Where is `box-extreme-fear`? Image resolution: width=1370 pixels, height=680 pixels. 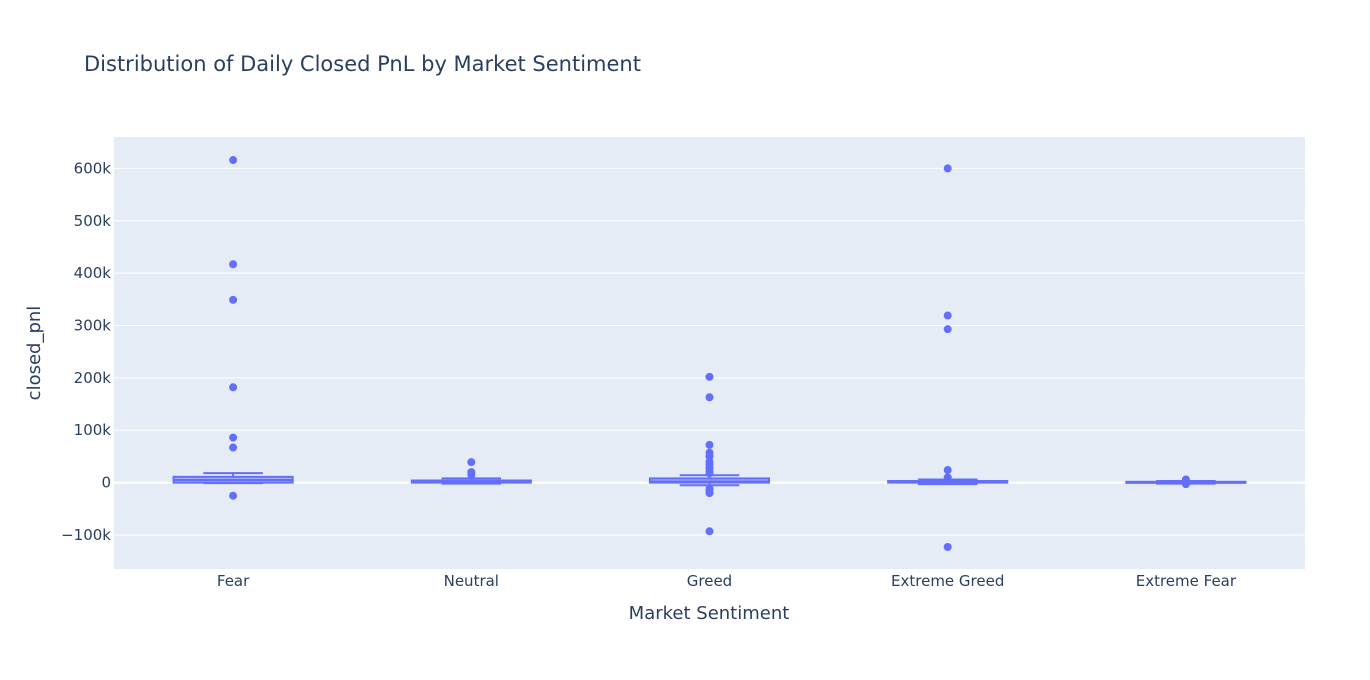
box-extreme-fear is located at coordinates (1186, 482).